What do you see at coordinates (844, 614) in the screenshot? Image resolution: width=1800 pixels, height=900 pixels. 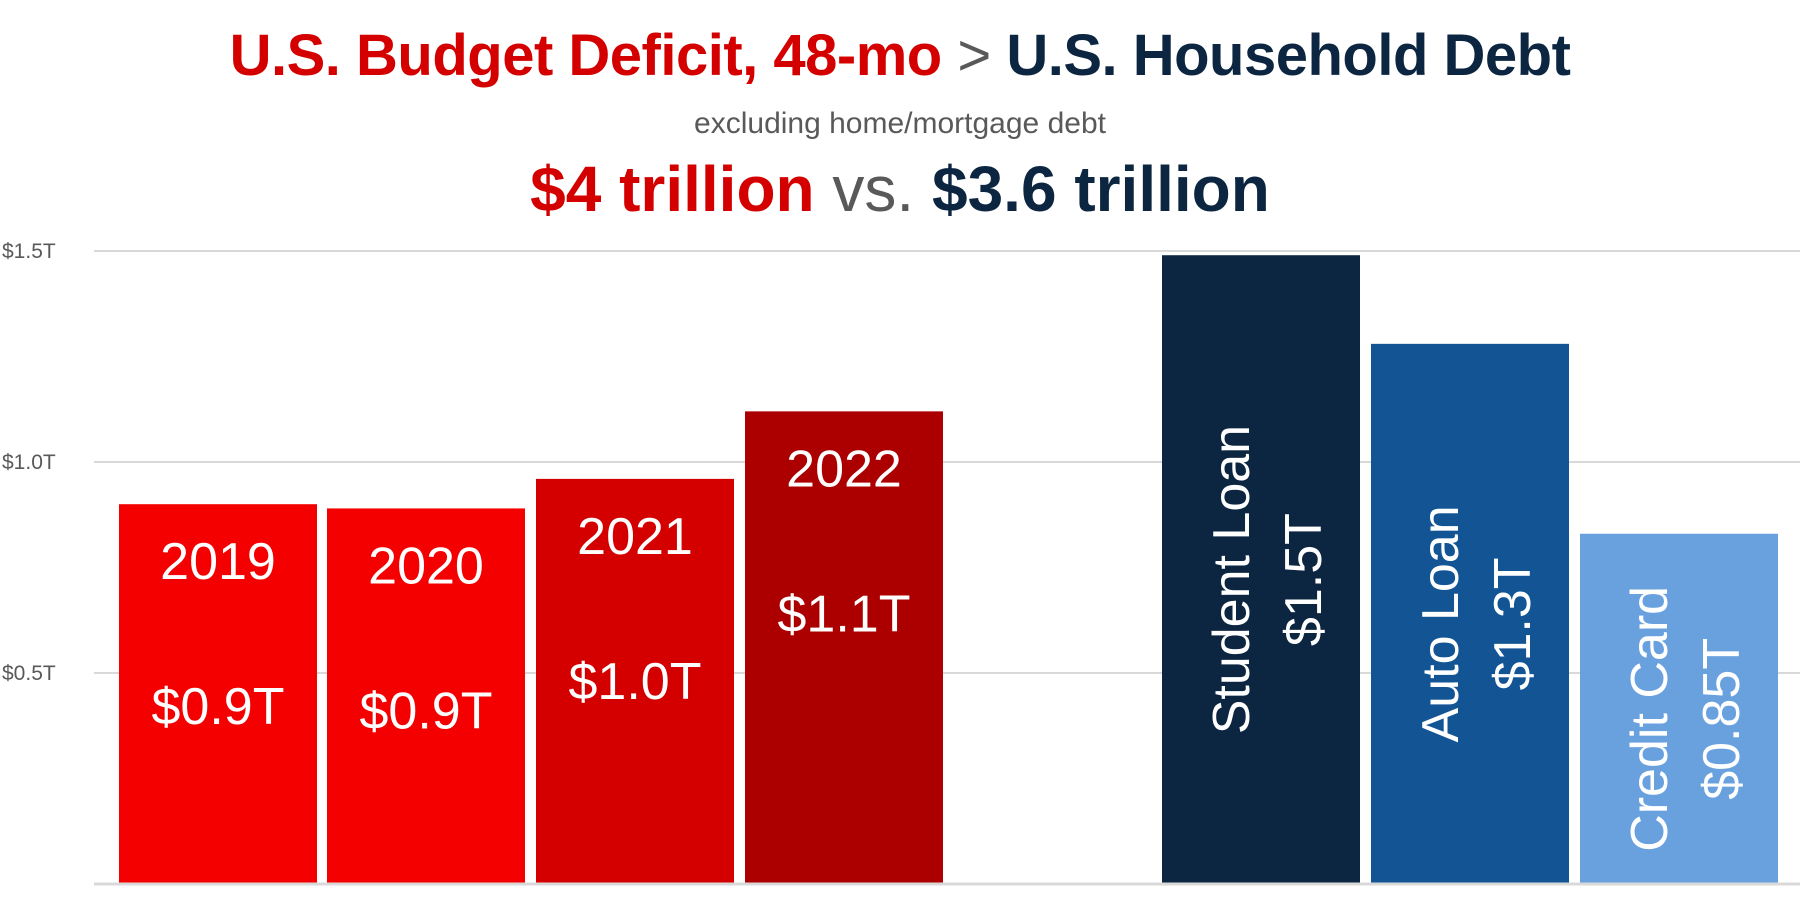 I see `bar-value-label: $1.1T` at bounding box center [844, 614].